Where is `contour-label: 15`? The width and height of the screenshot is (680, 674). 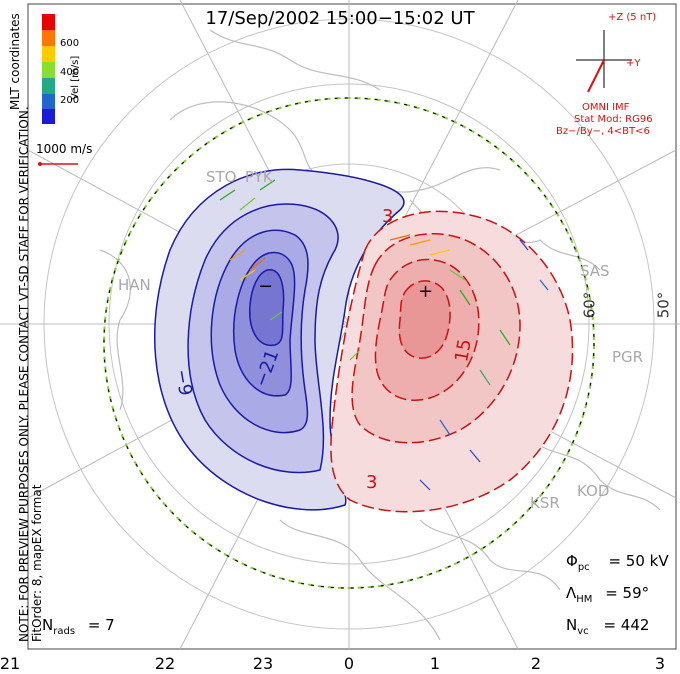 contour-label: 15 is located at coordinates (463, 350).